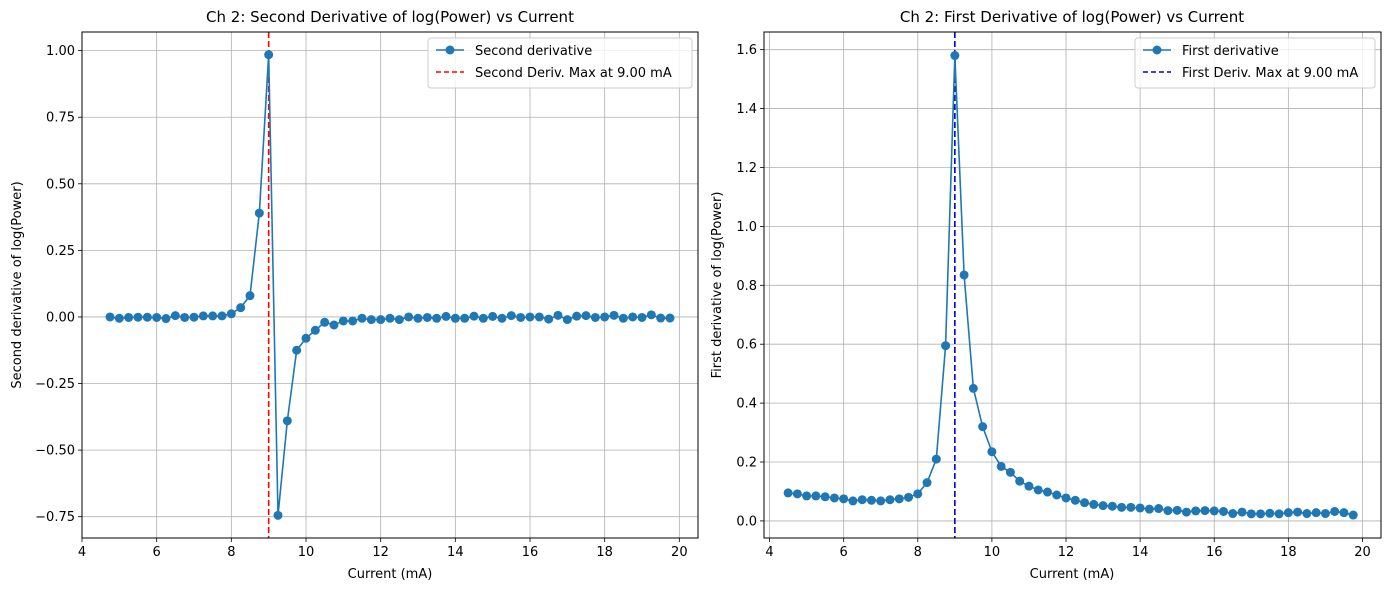 The image size is (1389, 590). What do you see at coordinates (746, 404) in the screenshot?
I see `y-tick-label: 0.4` at bounding box center [746, 404].